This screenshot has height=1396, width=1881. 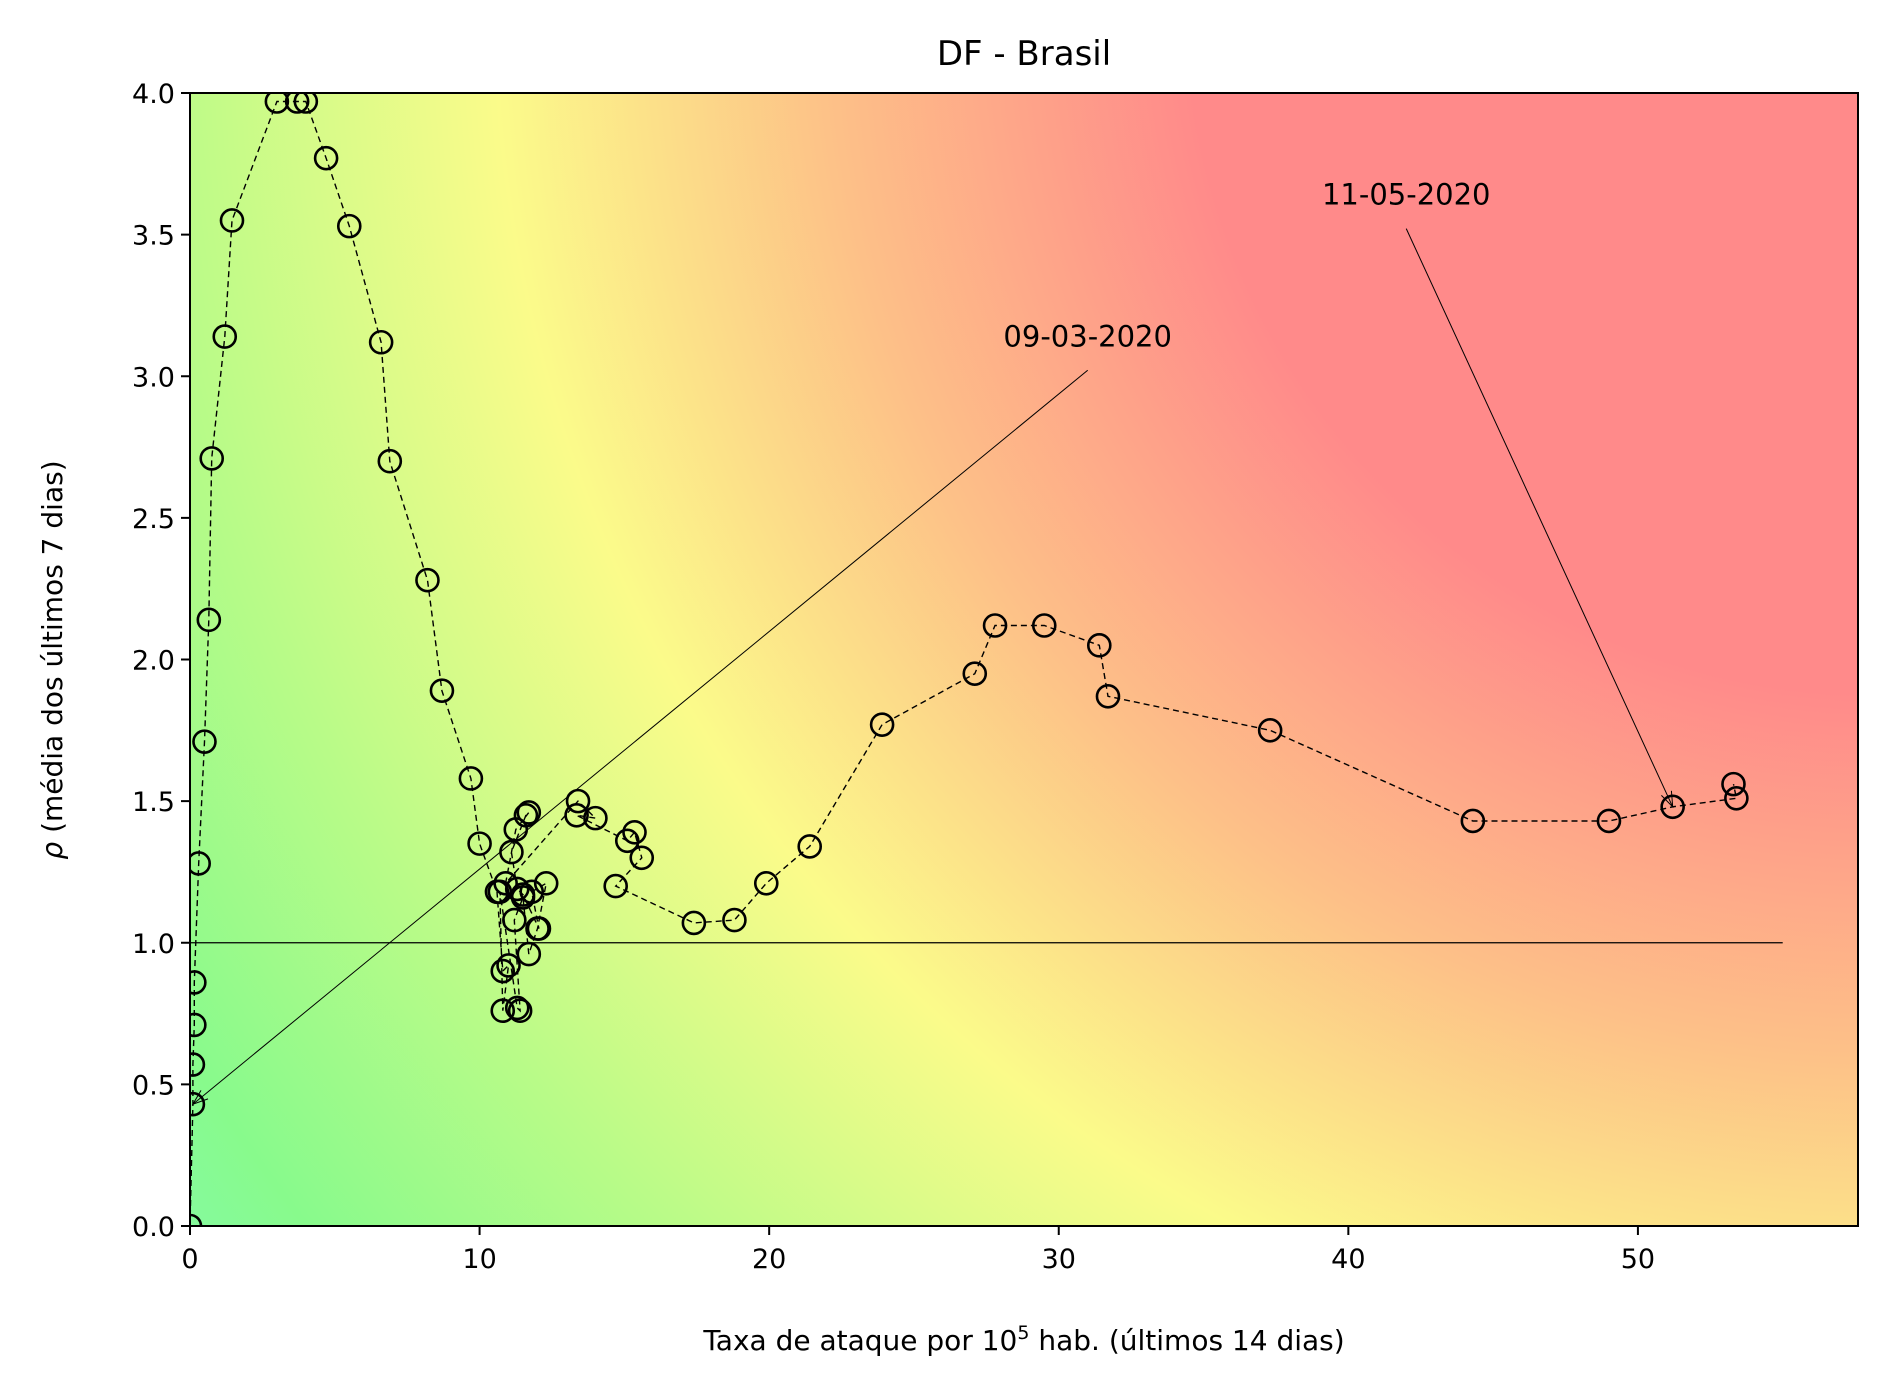 I want to click on x-tick-label: 10, so click(x=479, y=1259).